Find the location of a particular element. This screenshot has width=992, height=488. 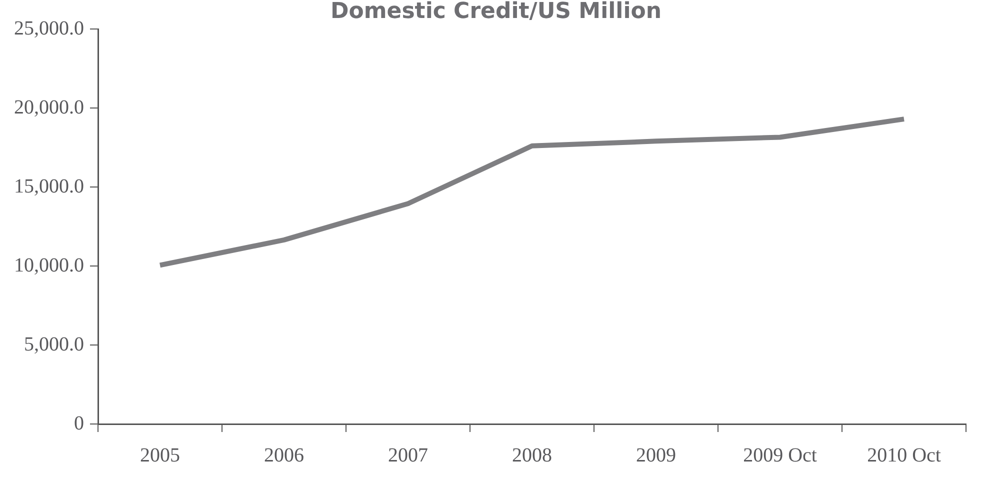

x-tick-label: 2009 Oct is located at coordinates (780, 455).